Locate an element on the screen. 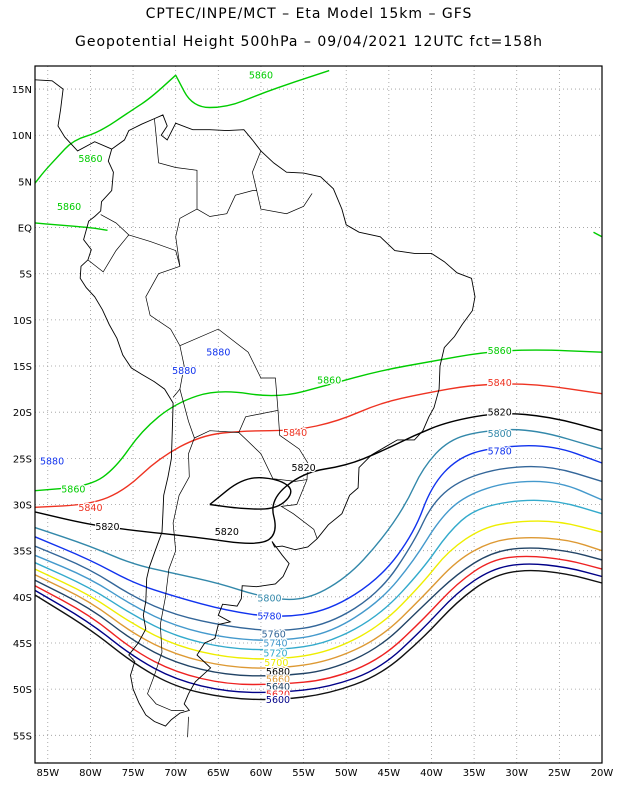 This screenshot has width=618, height=800. lon-tick-label: 80W is located at coordinates (90, 773).